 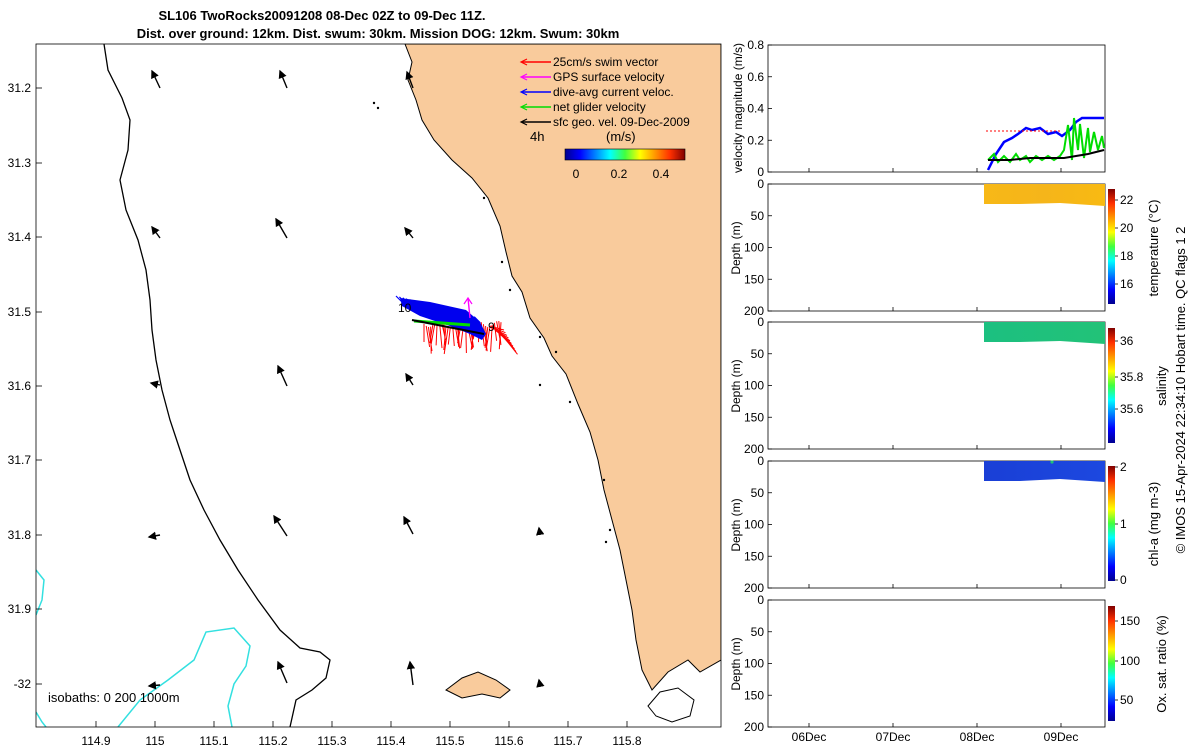 What do you see at coordinates (478, 685) in the screenshot?
I see `island` at bounding box center [478, 685].